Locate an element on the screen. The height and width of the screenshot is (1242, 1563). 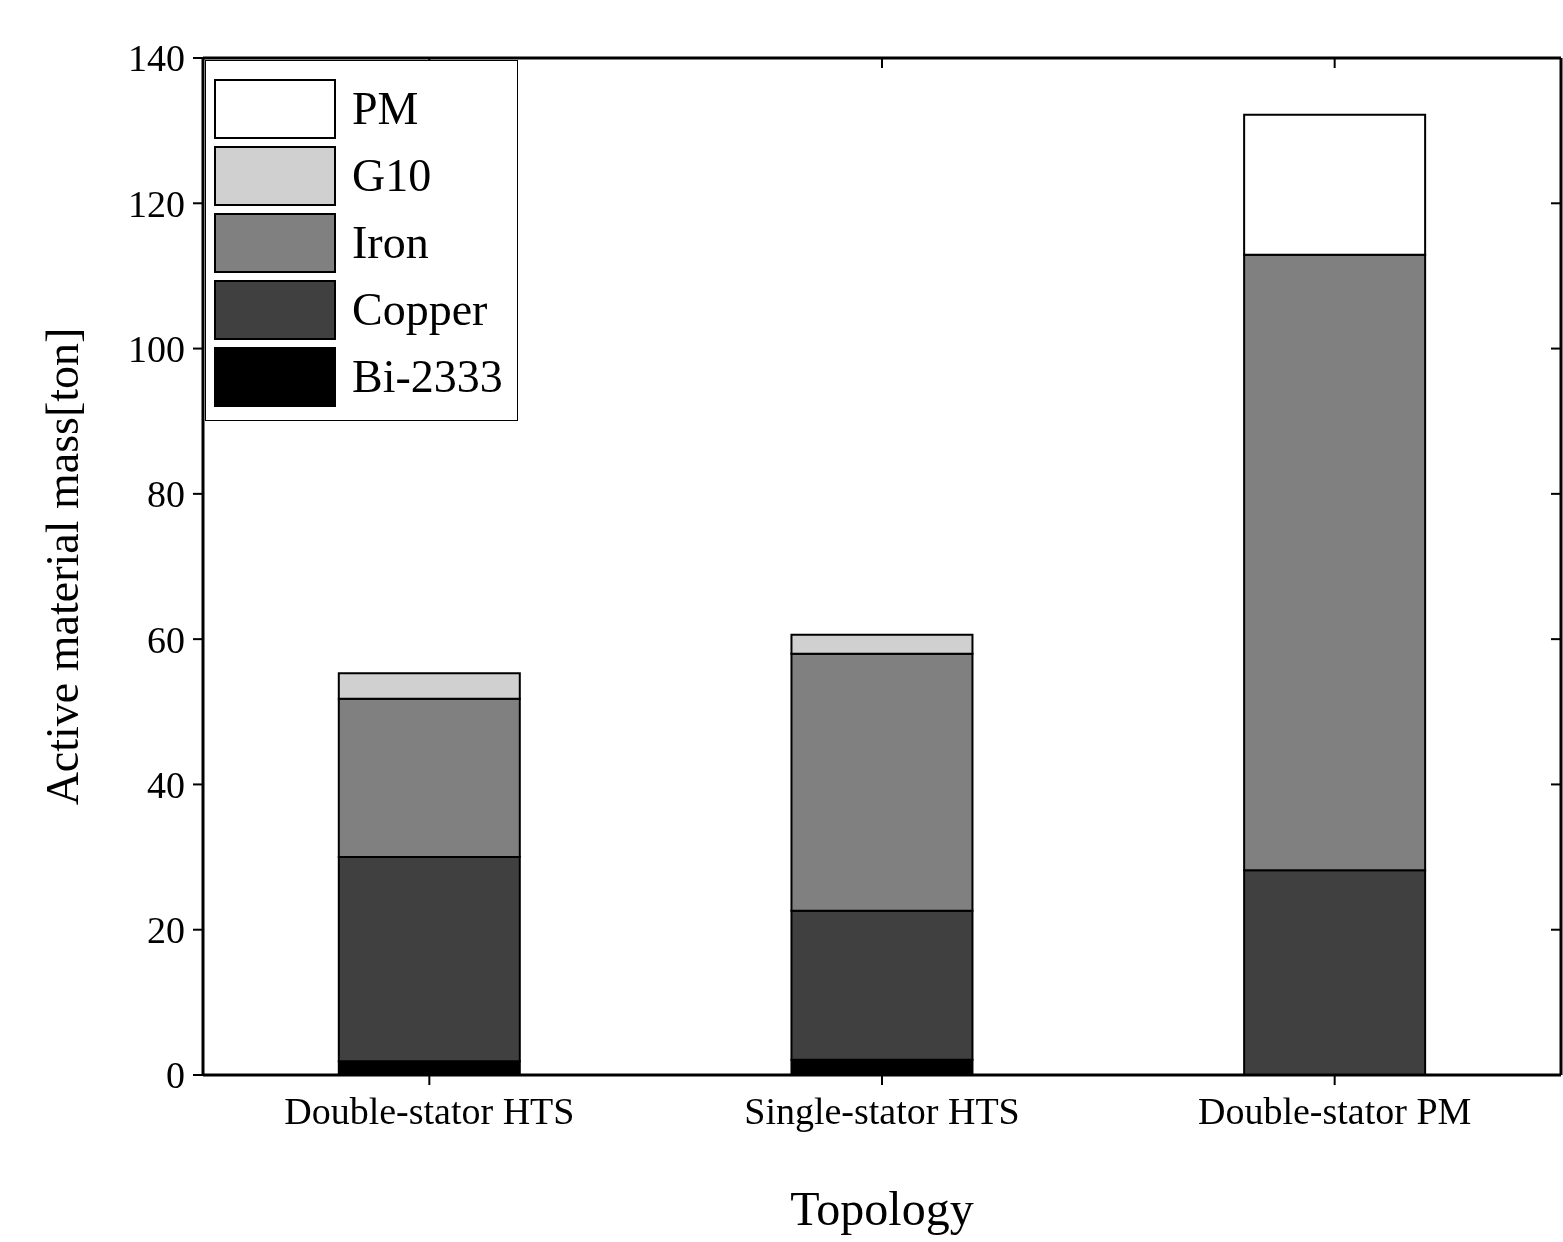
legend-label: G10 is located at coordinates (392, 175).